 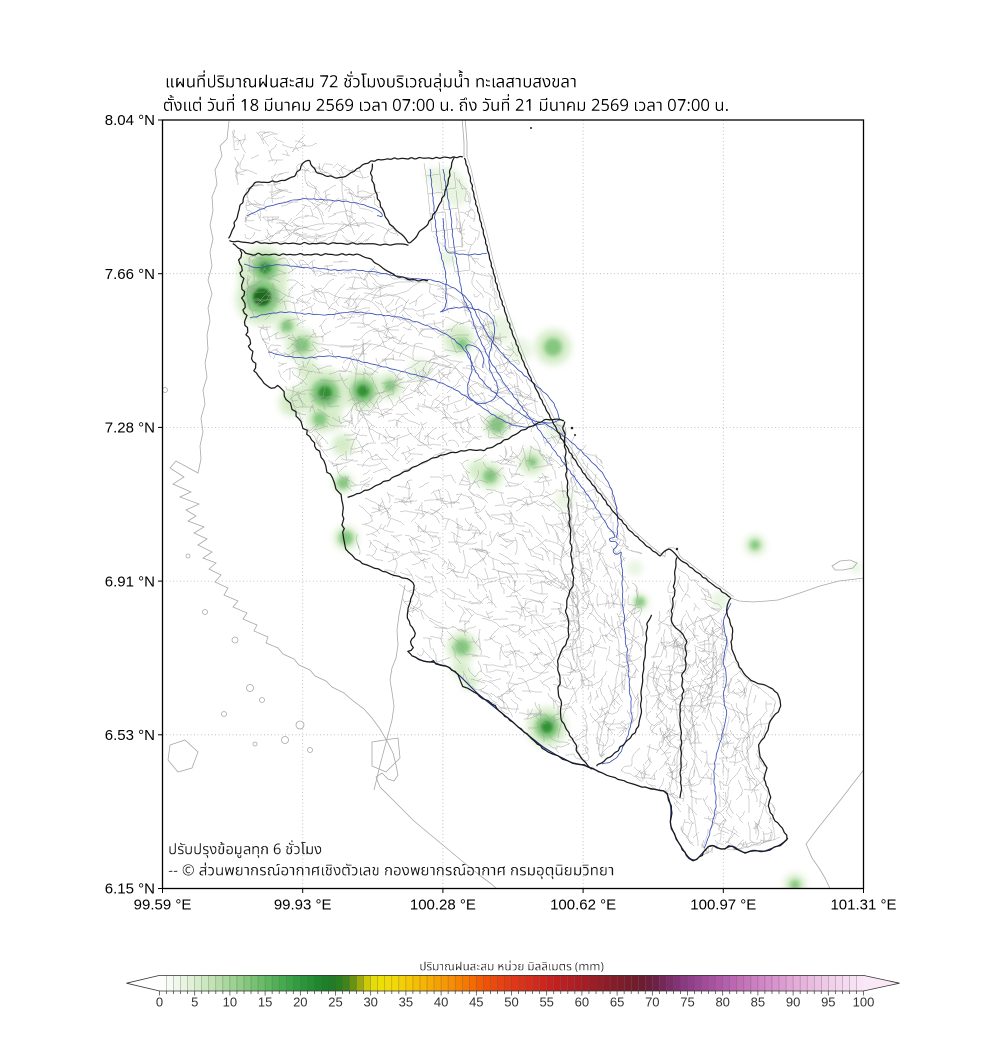 I want to click on svg-text: 15, so click(x=265, y=1002).